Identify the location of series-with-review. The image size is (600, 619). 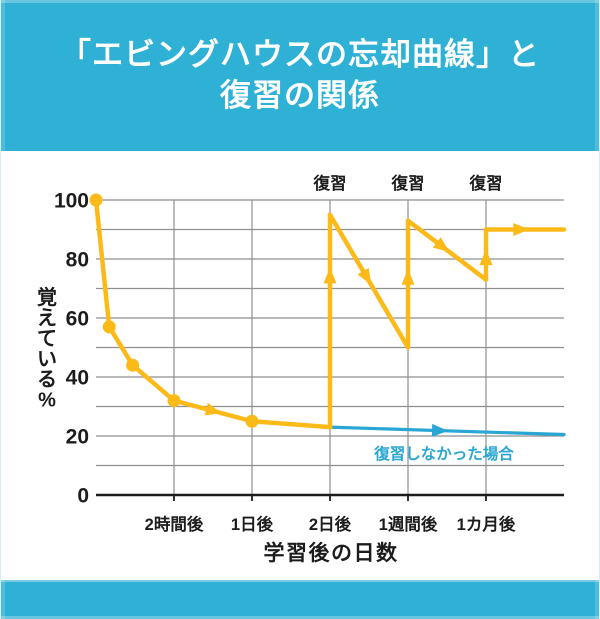
(445, 321).